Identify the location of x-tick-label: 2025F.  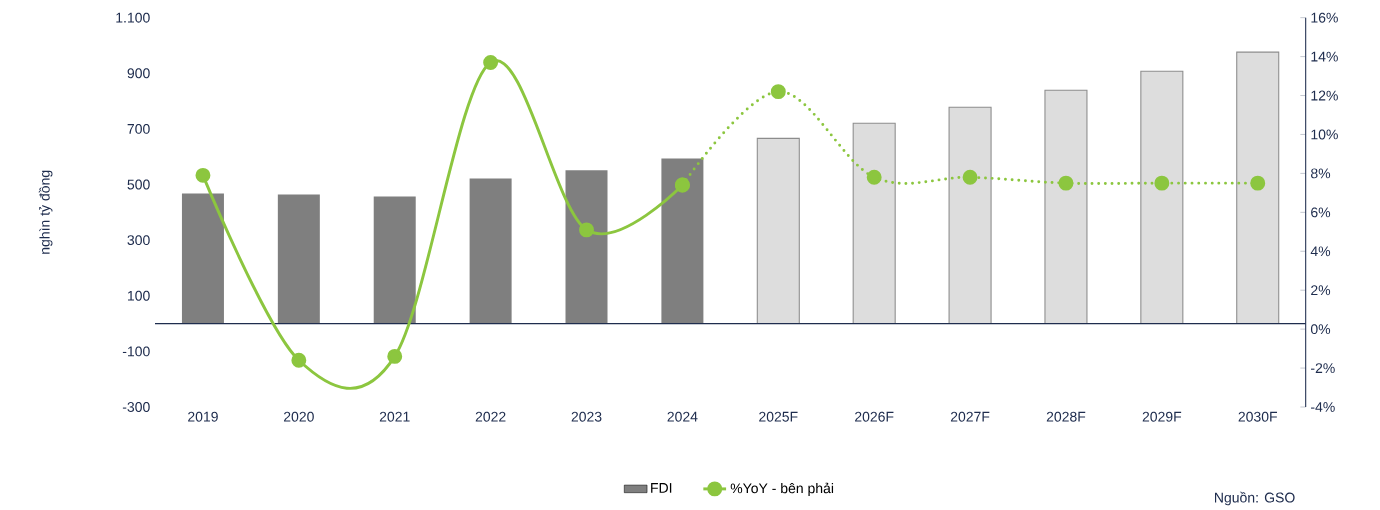
(778, 416).